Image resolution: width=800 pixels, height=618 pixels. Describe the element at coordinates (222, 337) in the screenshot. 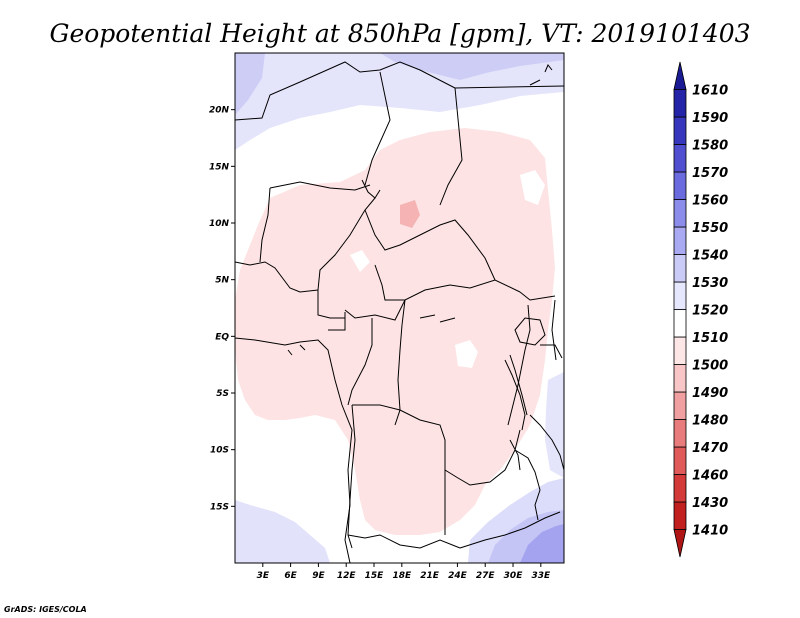

I see `y-tick-label: EQ` at that location.